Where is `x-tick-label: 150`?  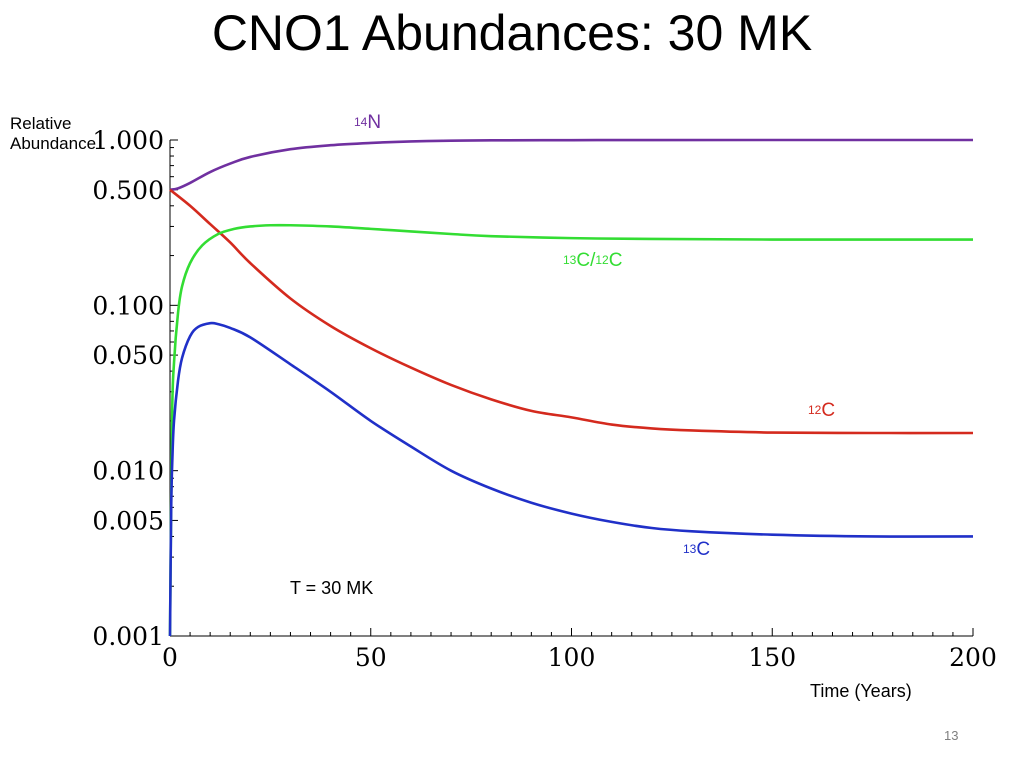 x-tick-label: 150 is located at coordinates (772, 657).